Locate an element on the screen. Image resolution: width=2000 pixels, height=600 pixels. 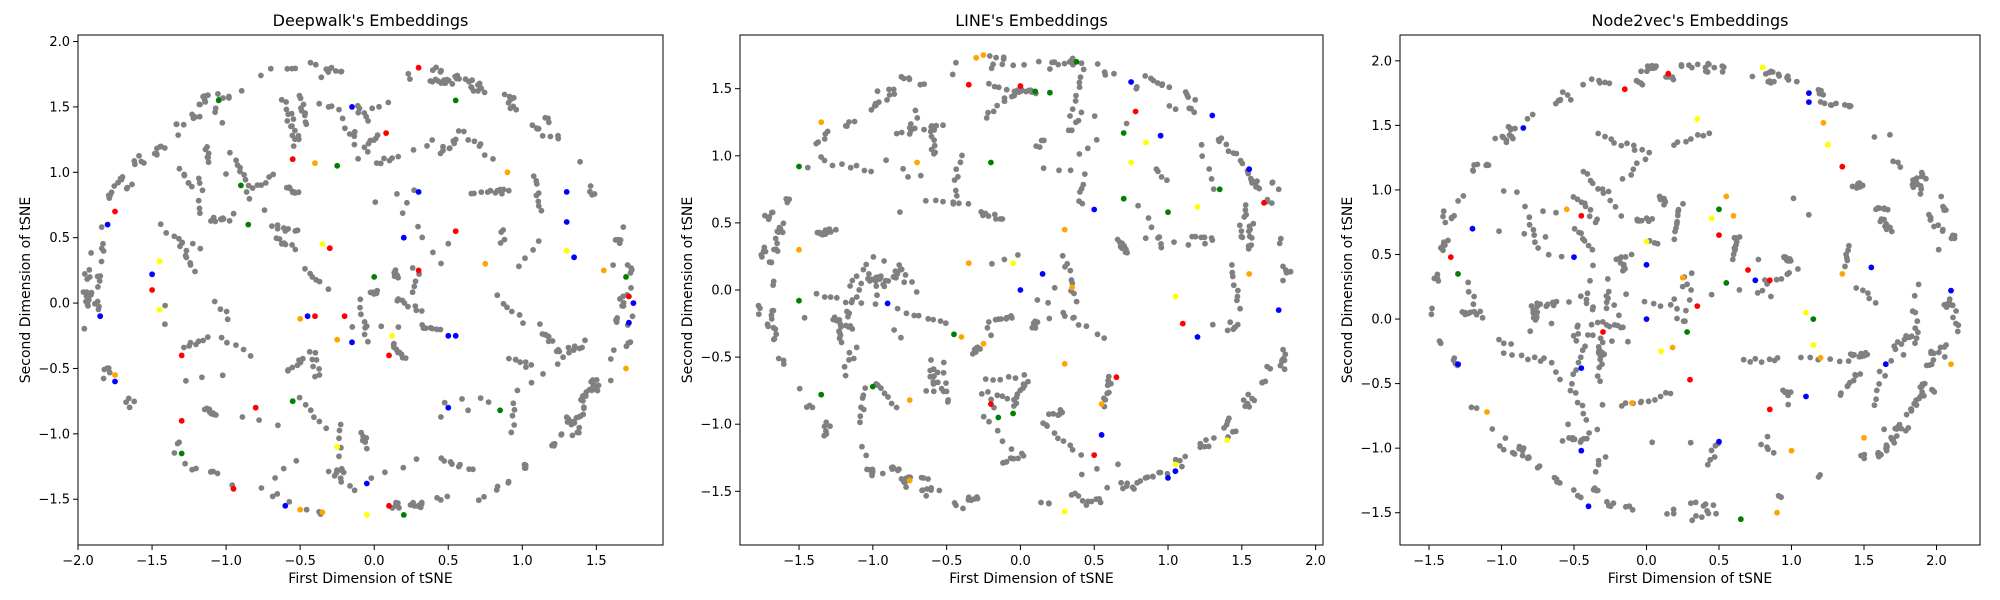
y-tick-label: −1.0 is located at coordinates (54, 434).